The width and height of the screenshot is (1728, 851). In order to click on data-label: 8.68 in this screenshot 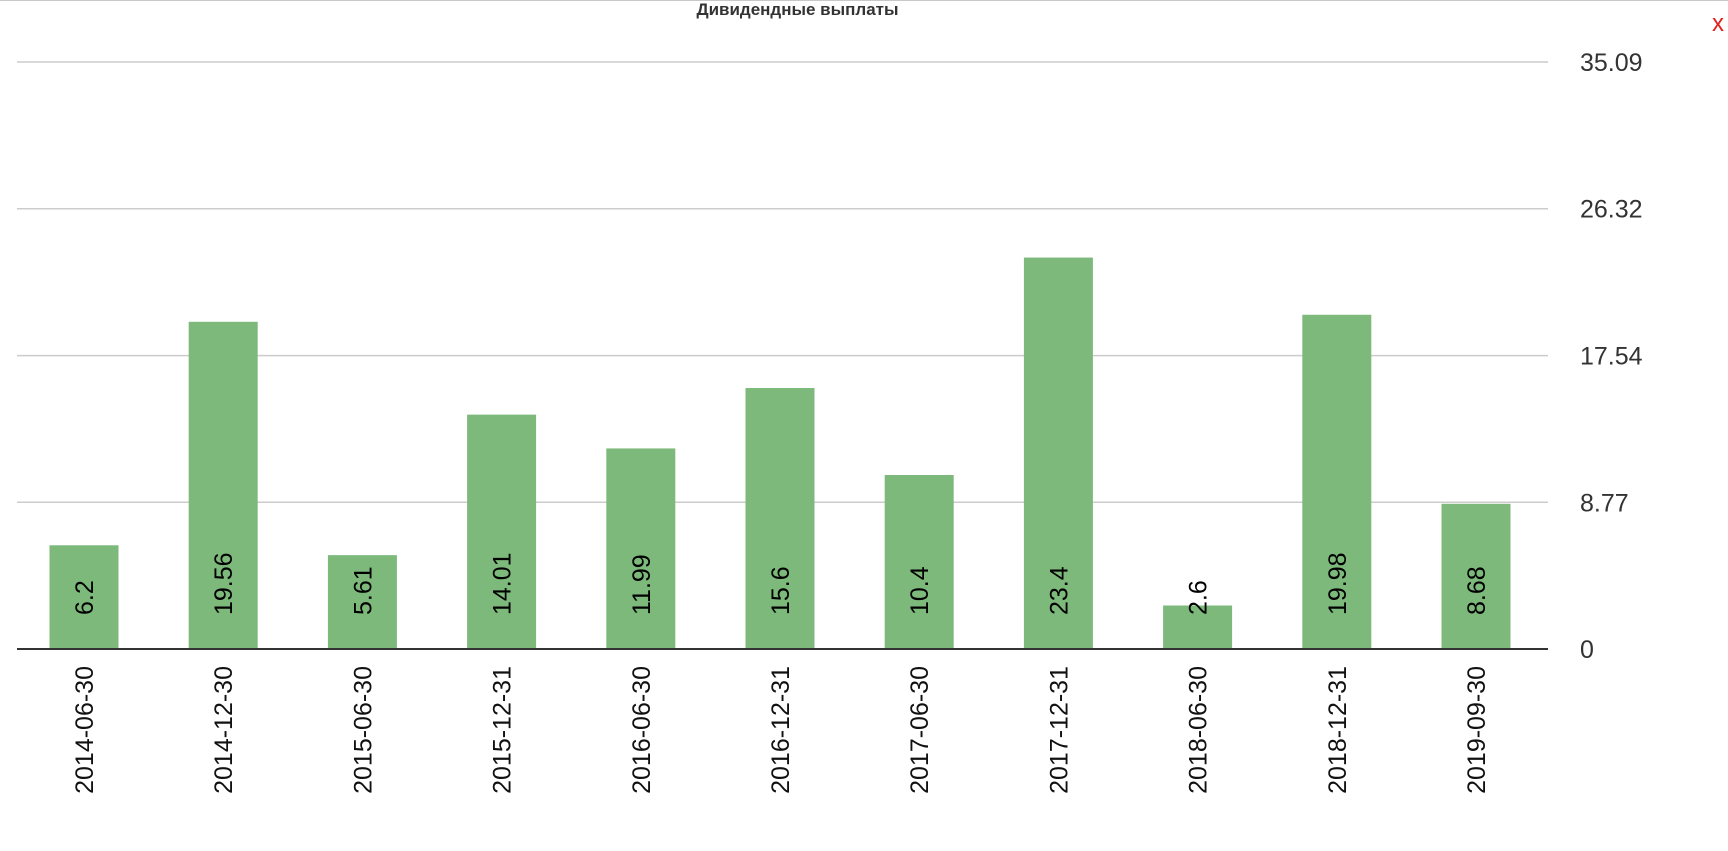, I will do `click(1477, 590)`.